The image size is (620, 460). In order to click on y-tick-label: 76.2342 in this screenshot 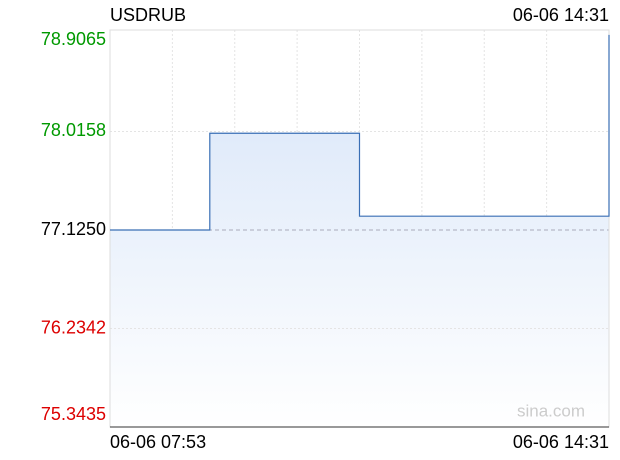, I will do `click(73, 327)`.